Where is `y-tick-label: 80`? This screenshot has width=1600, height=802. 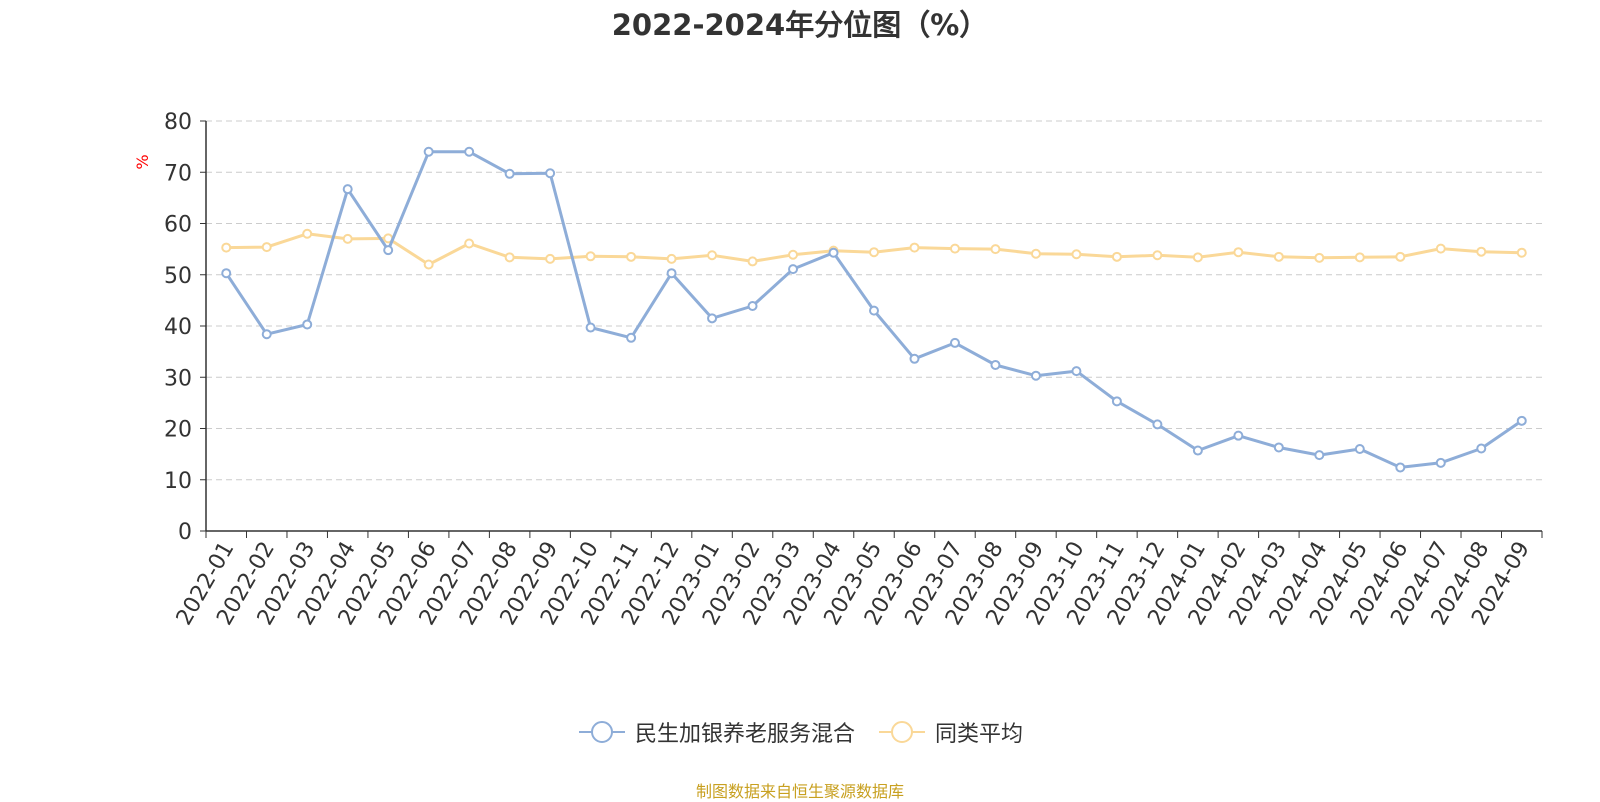
y-tick-label: 80 is located at coordinates (178, 122).